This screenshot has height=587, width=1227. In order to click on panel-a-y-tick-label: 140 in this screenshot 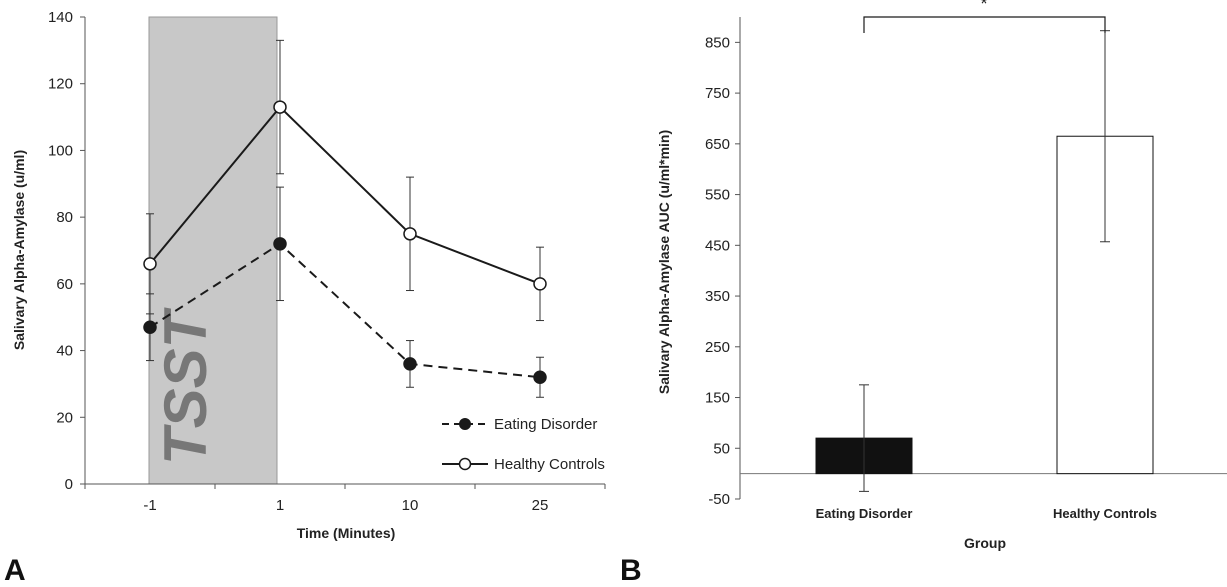, I will do `click(60, 17)`.